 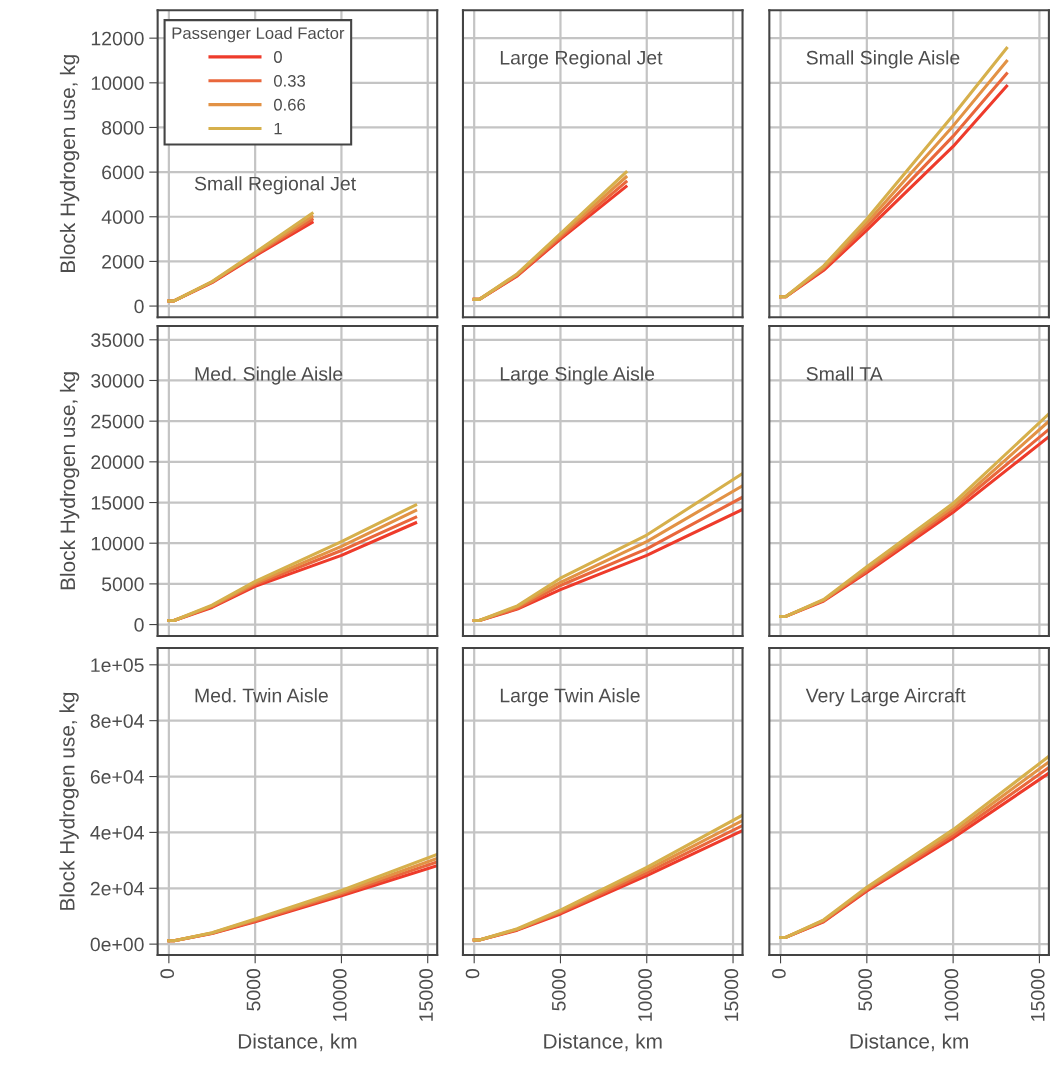 I want to click on y-tick-label: 25000, so click(x=117, y=421).